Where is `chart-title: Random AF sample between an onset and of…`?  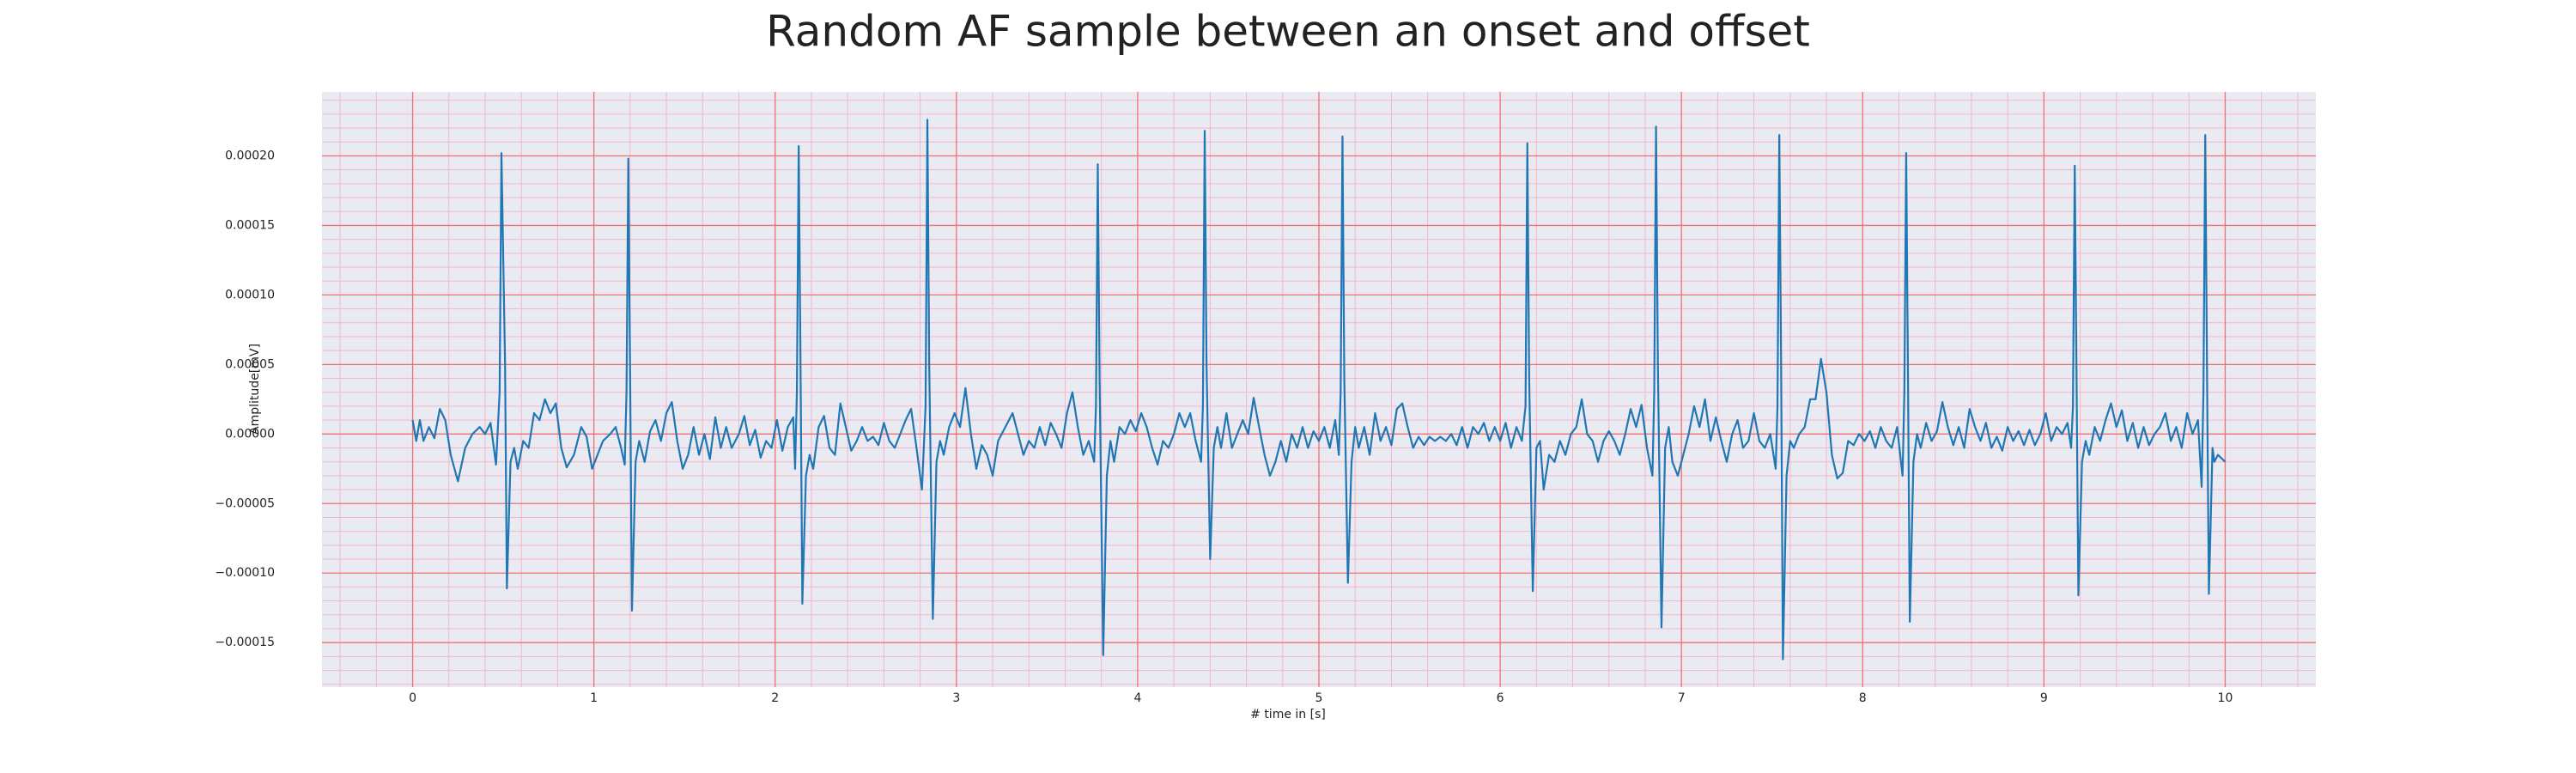 chart-title: Random AF sample between an onset and of… is located at coordinates (1288, 32).